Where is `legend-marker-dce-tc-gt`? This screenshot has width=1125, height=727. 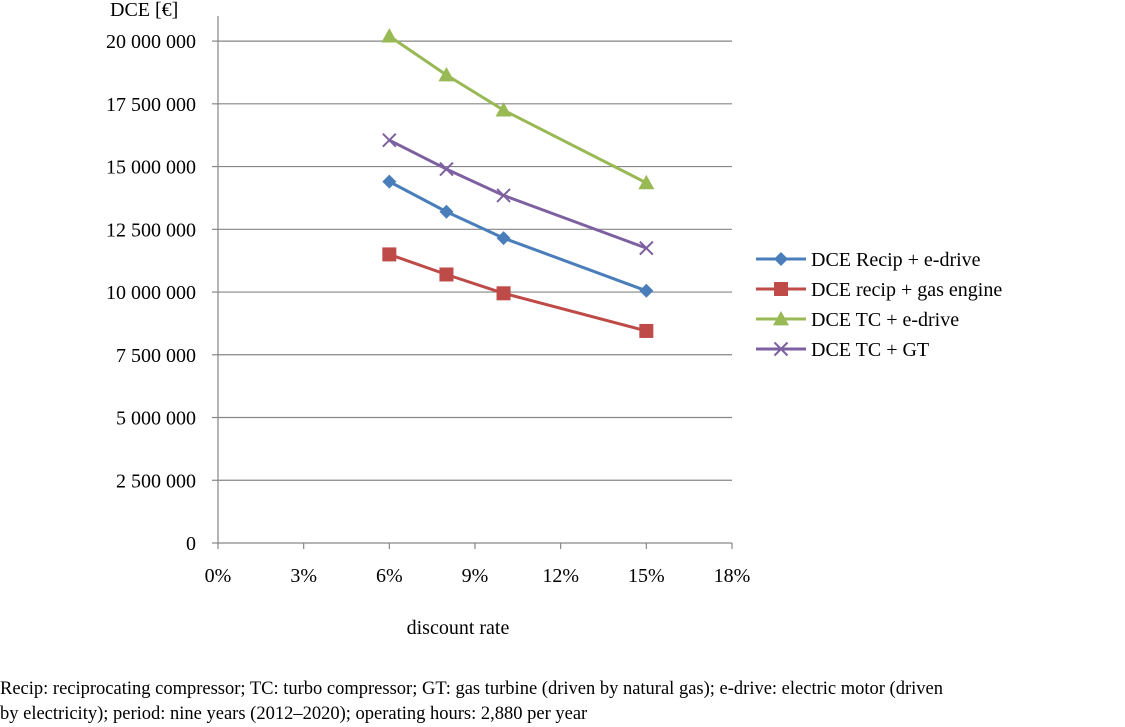
legend-marker-dce-tc-gt is located at coordinates (781, 349).